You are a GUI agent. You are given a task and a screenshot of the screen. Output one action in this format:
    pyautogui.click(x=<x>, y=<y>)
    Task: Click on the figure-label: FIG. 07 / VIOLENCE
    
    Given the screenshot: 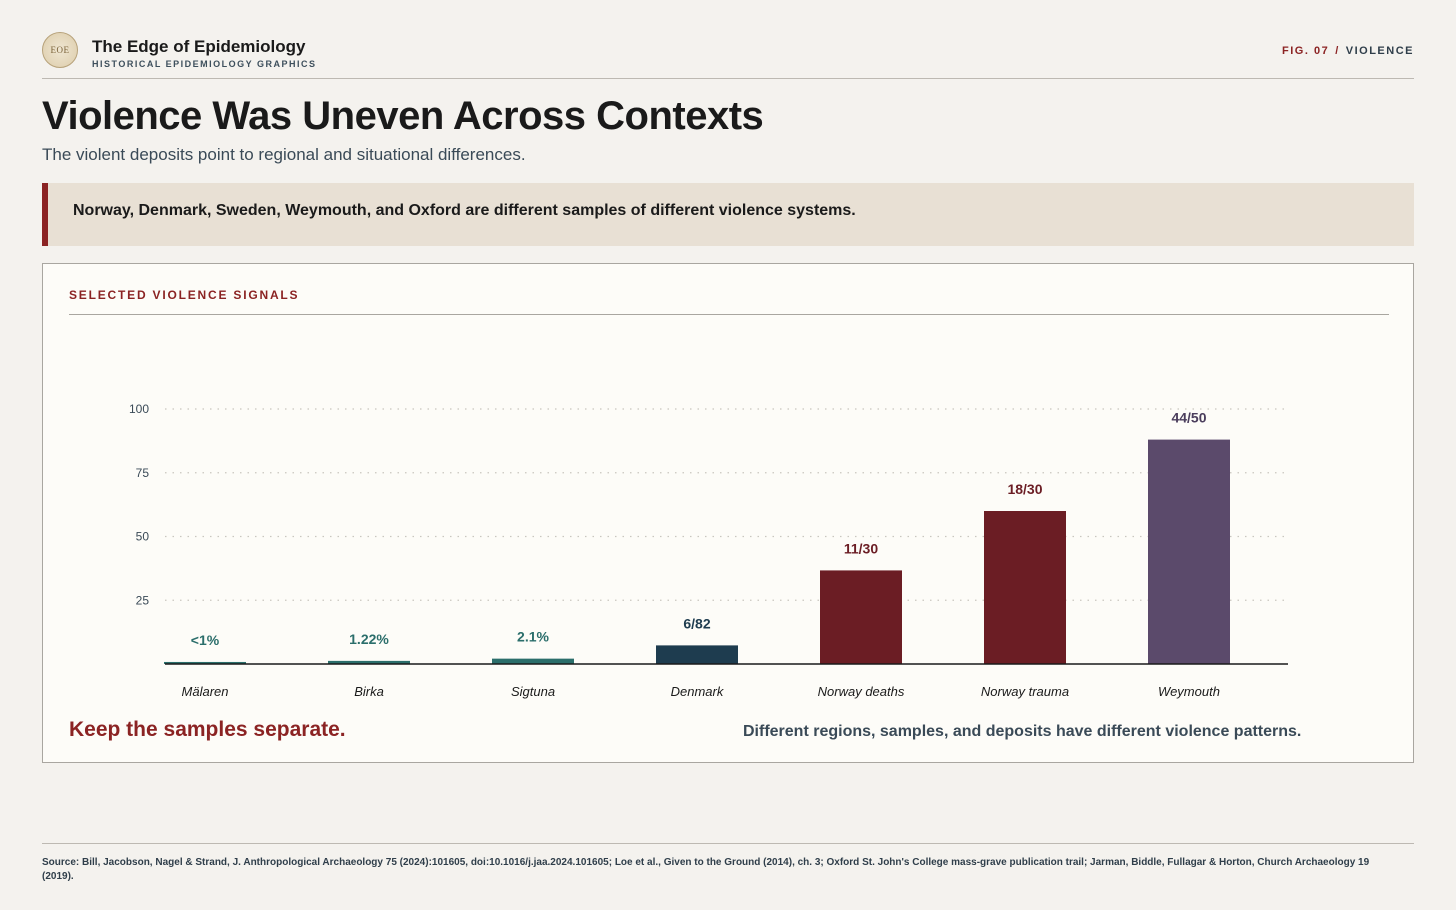 What is the action you would take?
    pyautogui.click(x=1348, y=51)
    